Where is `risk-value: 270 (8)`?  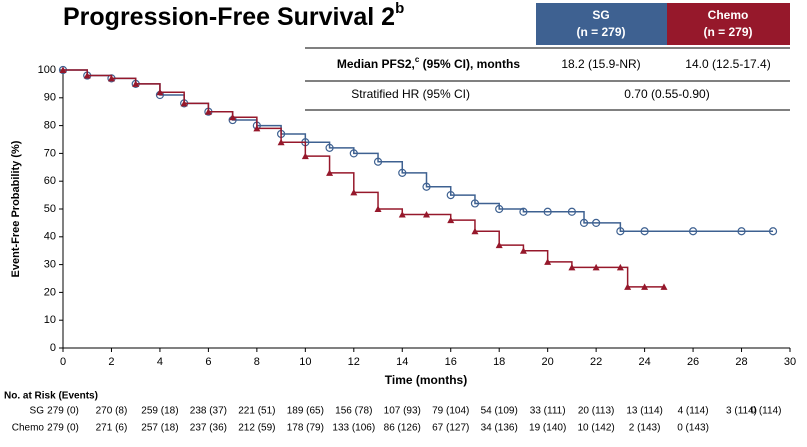
risk-value: 270 (8) is located at coordinates (112, 411).